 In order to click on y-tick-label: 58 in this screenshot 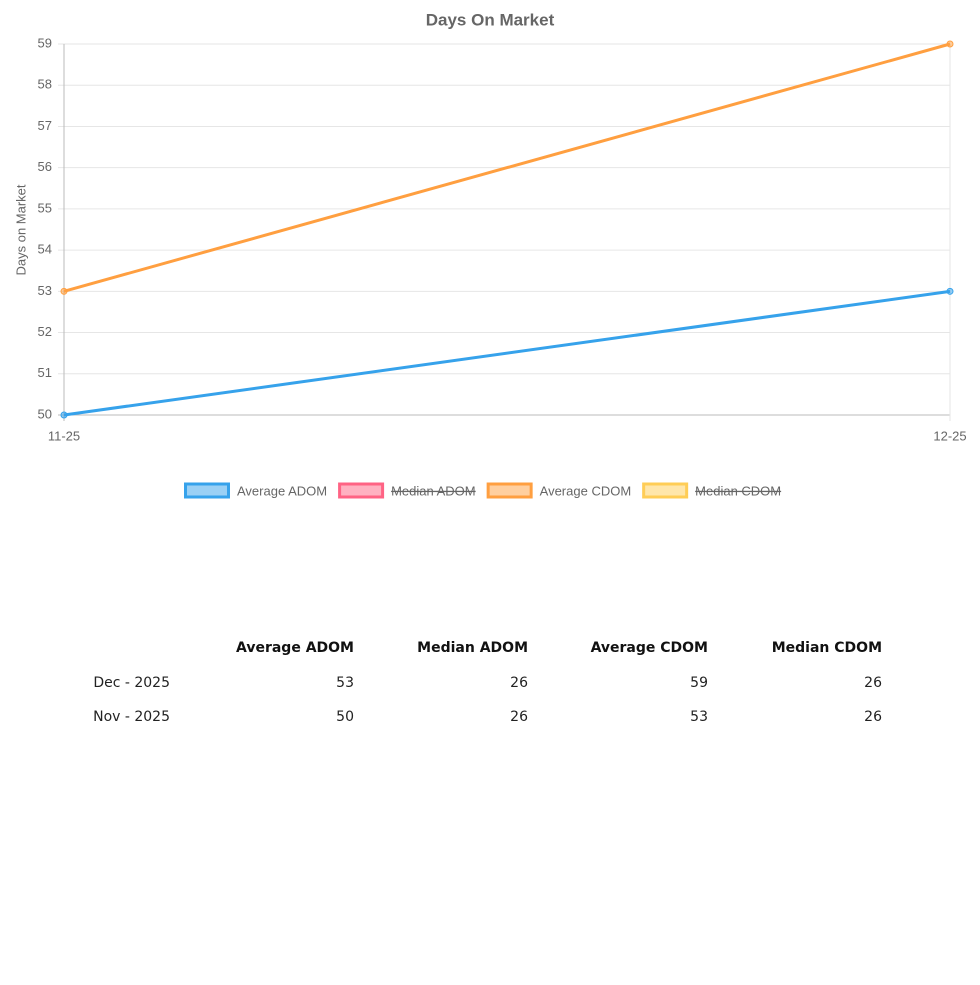, I will do `click(45, 84)`.